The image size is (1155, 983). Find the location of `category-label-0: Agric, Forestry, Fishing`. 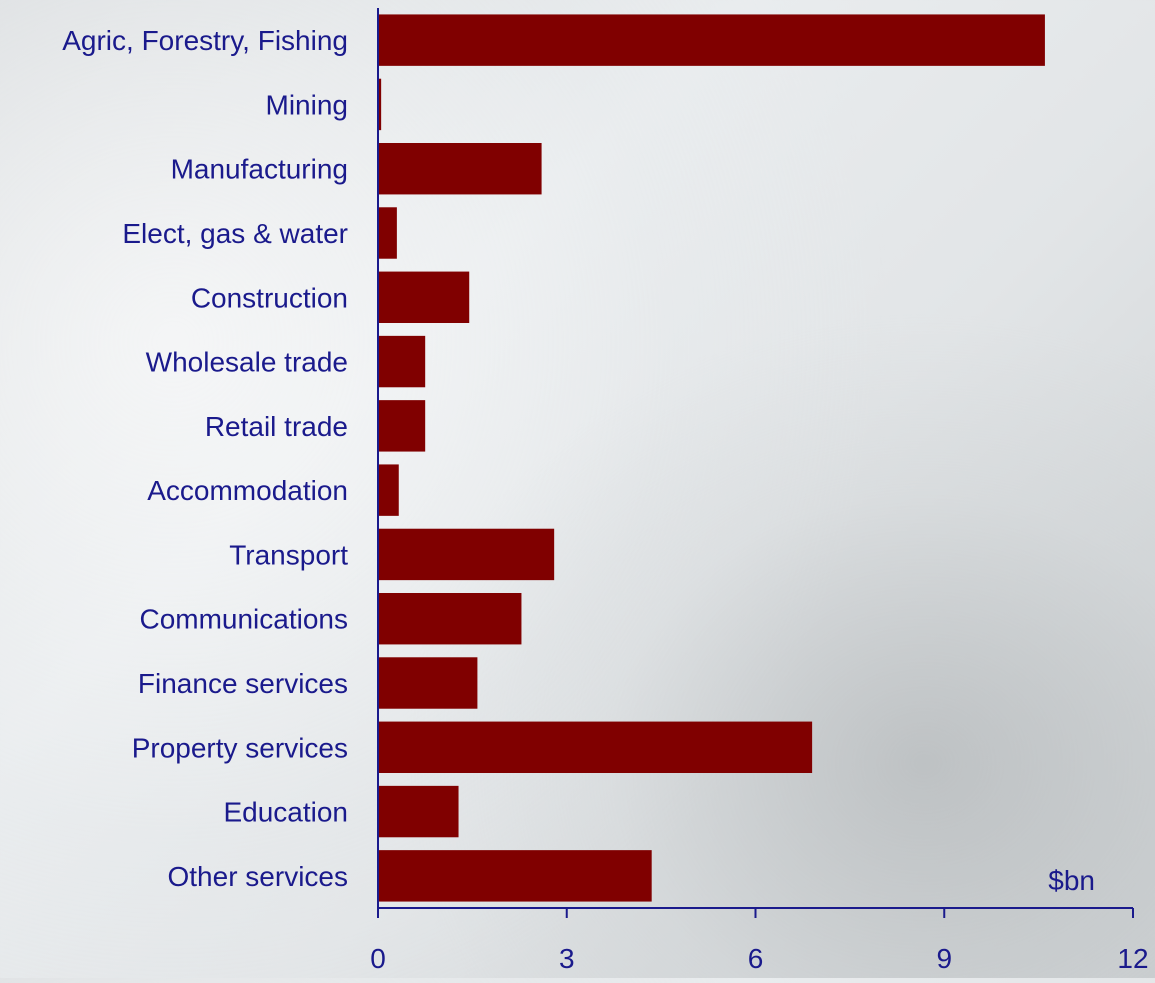

category-label-0: Agric, Forestry, Fishing is located at coordinates (205, 40).